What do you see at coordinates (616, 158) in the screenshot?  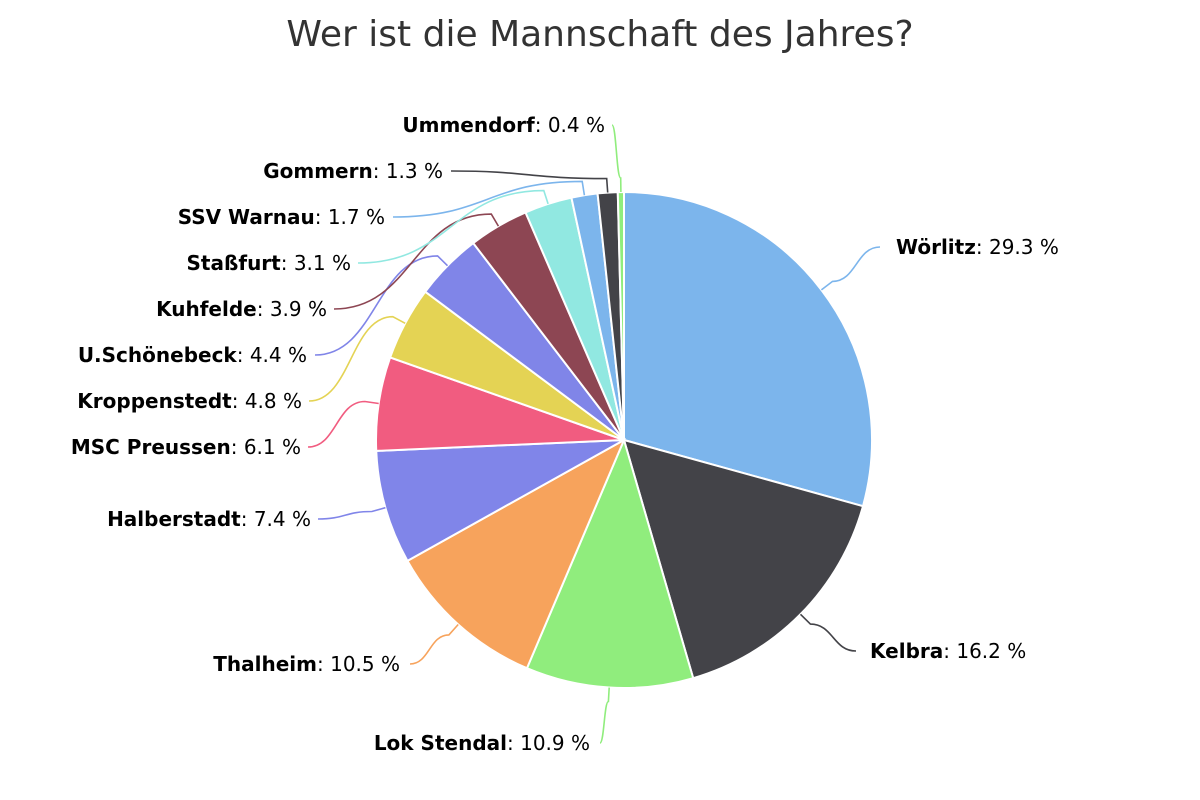 I see `label-connector-ummendorf` at bounding box center [616, 158].